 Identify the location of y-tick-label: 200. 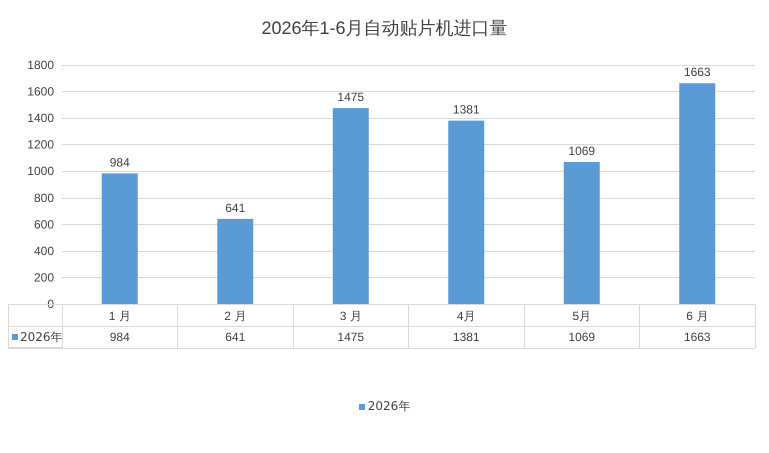
(44, 277).